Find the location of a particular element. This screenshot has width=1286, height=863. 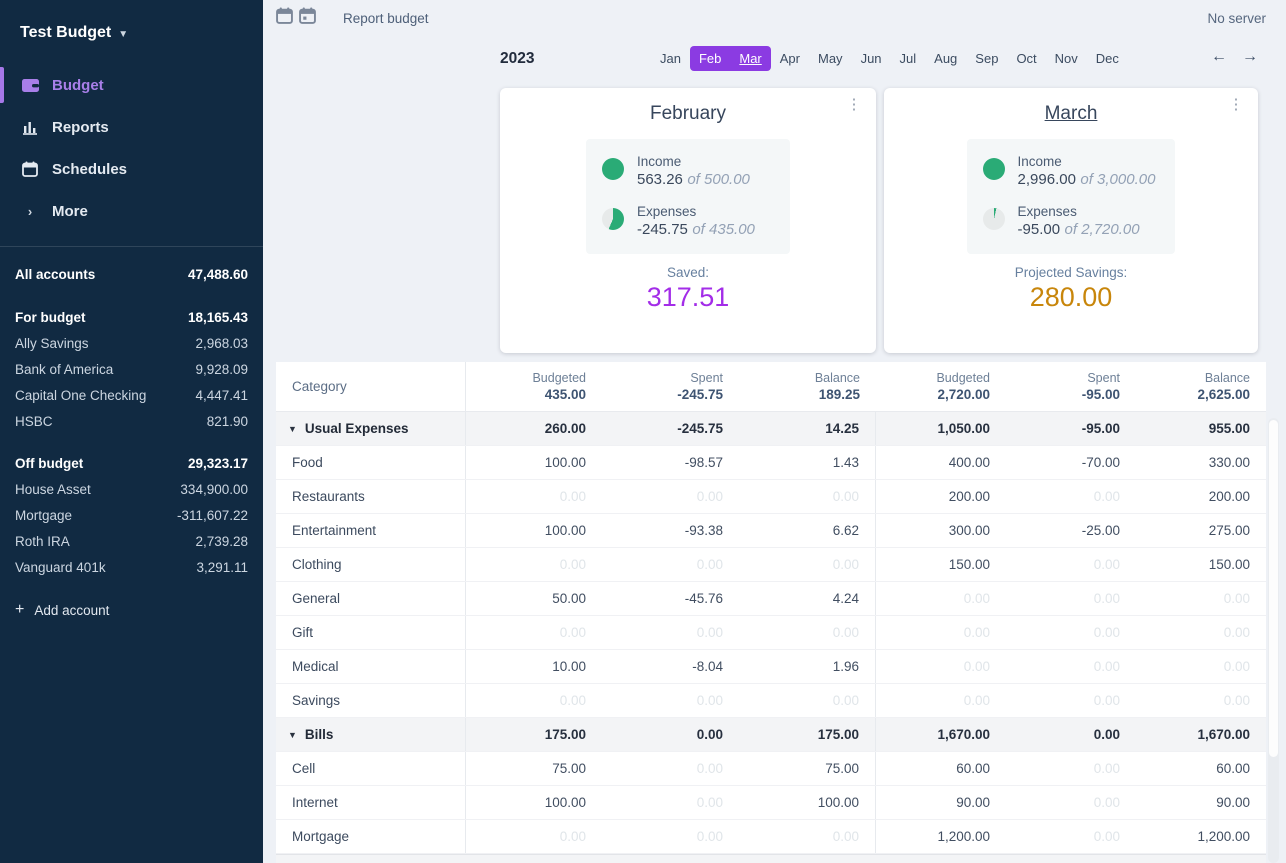

account-row: Vanguard 401k 3,291.11 is located at coordinates (131, 567).